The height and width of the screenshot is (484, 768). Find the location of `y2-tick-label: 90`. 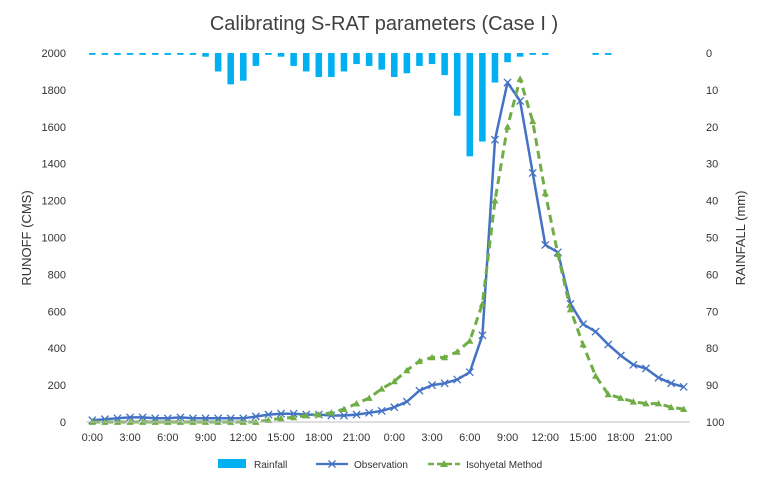

y2-tick-label: 90 is located at coordinates (712, 386).